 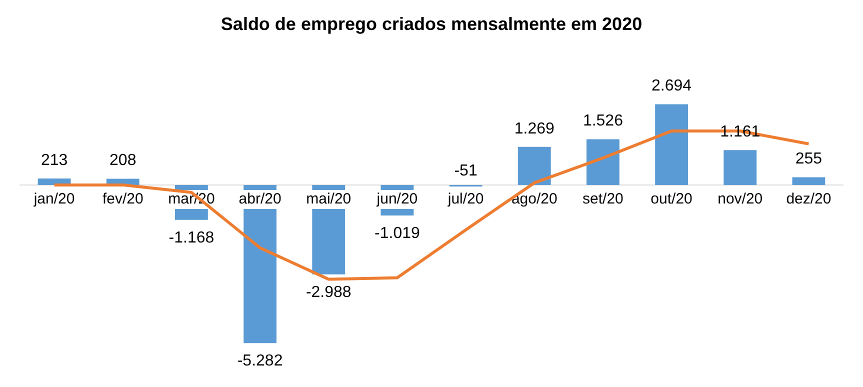 What do you see at coordinates (53, 199) in the screenshot?
I see `x-tick-label: jan/20` at bounding box center [53, 199].